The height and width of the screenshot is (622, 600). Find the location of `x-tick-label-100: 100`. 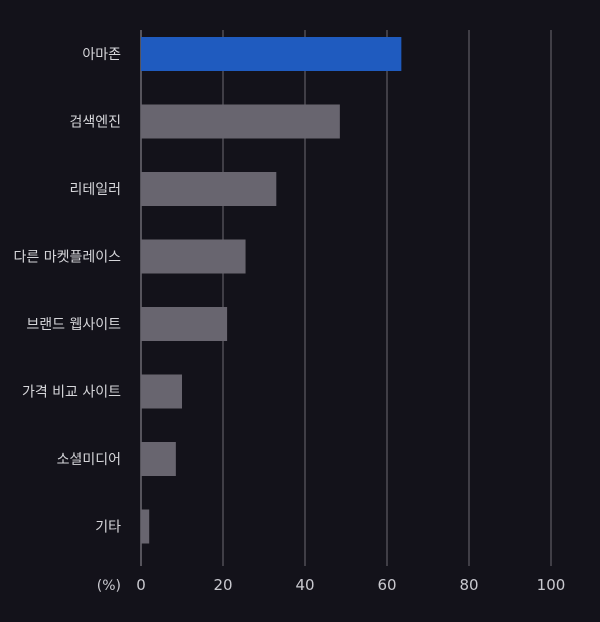

x-tick-label-100: 100 is located at coordinates (551, 585).